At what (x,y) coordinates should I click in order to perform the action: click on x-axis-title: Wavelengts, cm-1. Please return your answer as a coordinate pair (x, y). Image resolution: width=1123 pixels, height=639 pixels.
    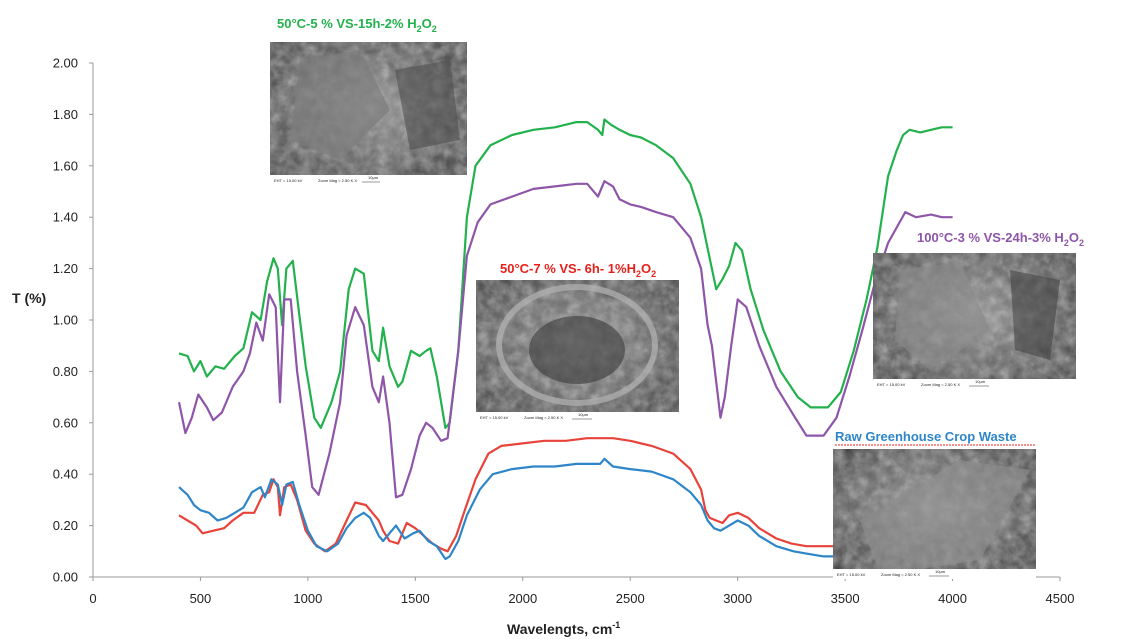
    Looking at the image, I should click on (563, 628).